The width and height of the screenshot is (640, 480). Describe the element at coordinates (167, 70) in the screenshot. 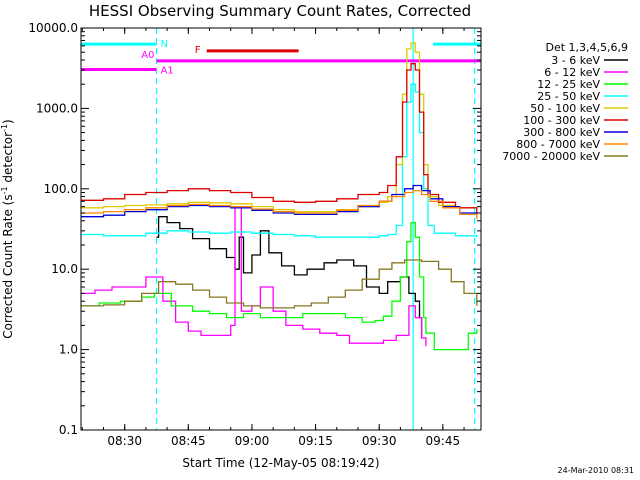

I see `flag-label-a1: A1` at that location.